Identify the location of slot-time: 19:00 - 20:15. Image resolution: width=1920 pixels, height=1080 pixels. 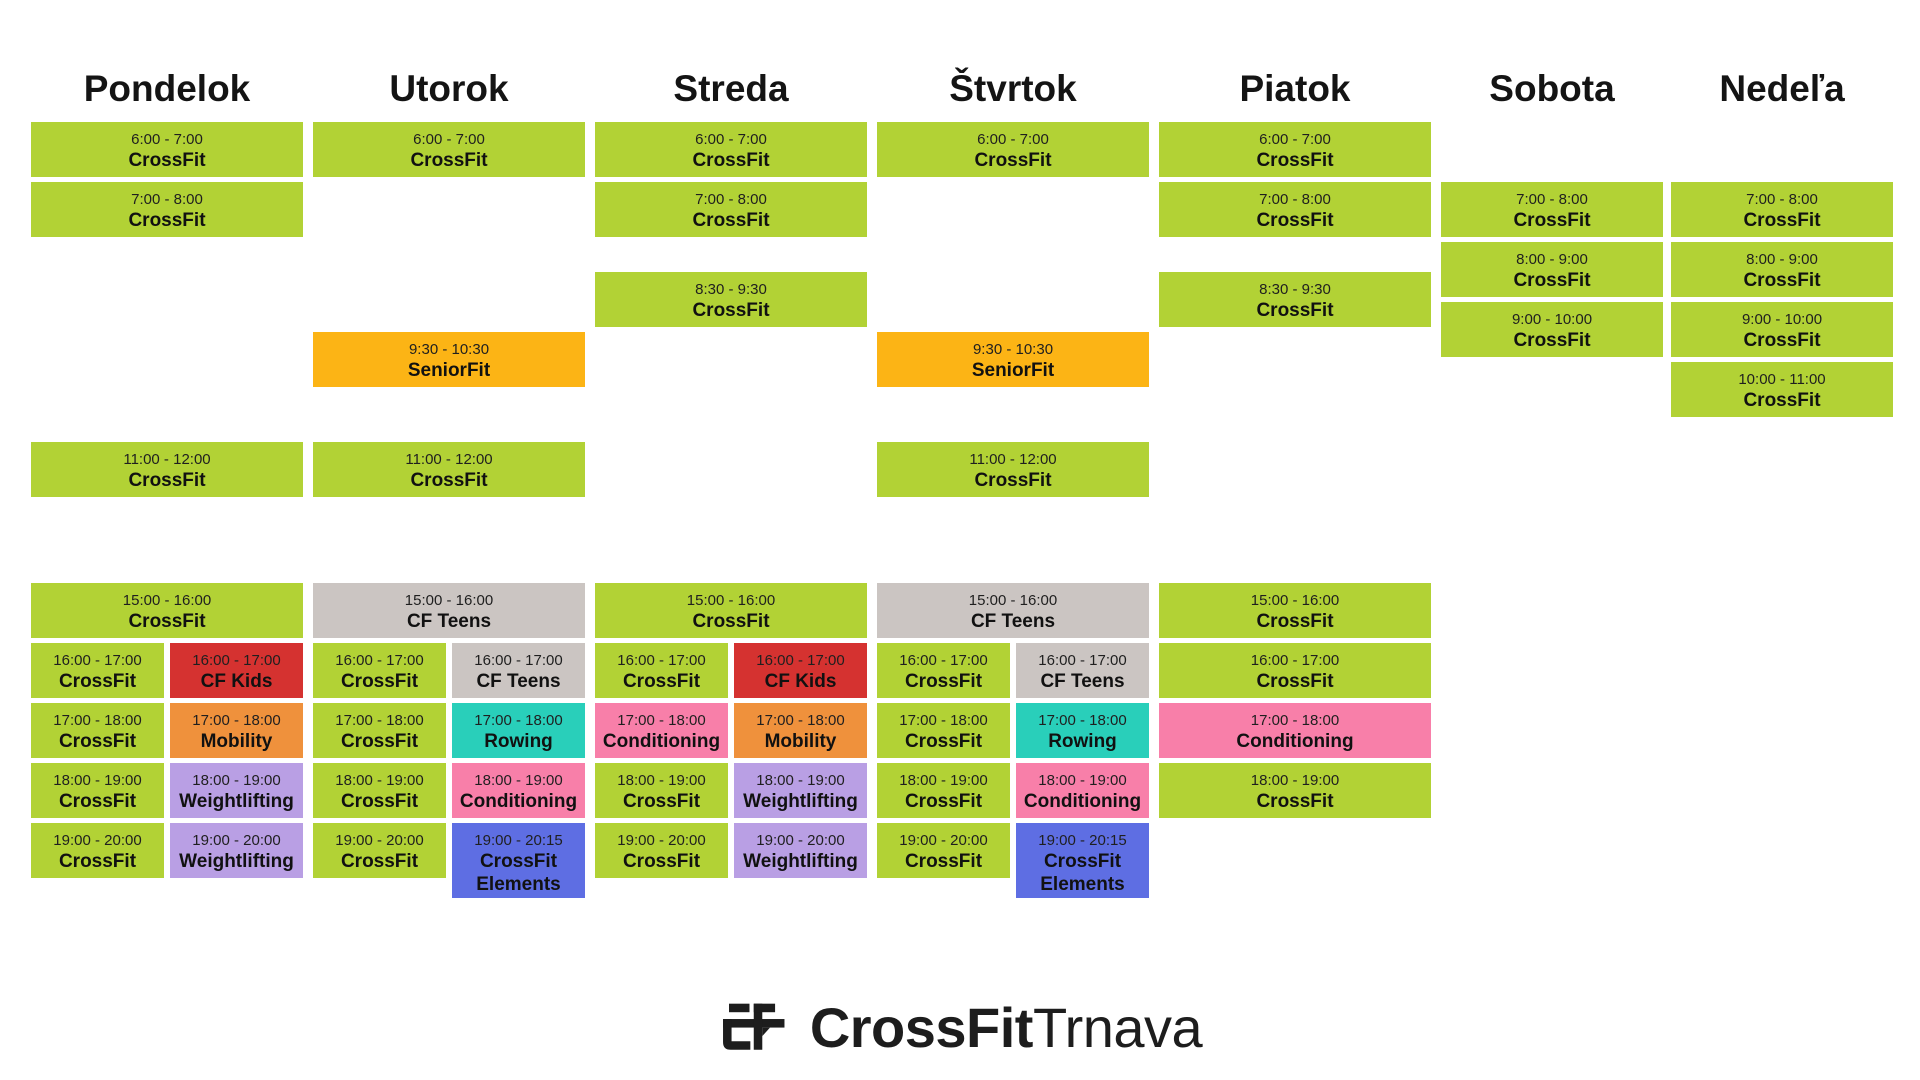
(518, 840).